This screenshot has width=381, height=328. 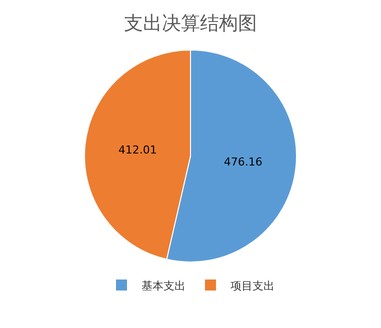 What do you see at coordinates (137, 149) in the screenshot?
I see `data-label: 412.01` at bounding box center [137, 149].